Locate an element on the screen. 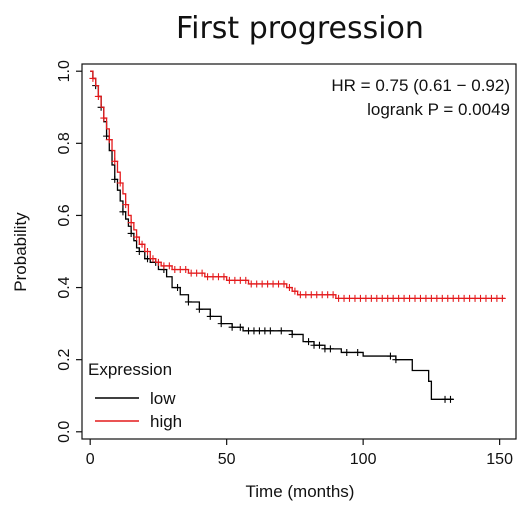 This screenshot has width=524, height=509. legend-label-low: low is located at coordinates (163, 398).